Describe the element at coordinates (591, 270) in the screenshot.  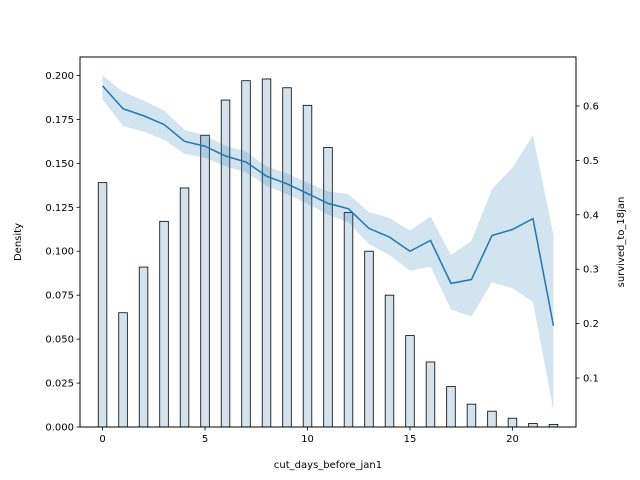
I see `y2-tick-label: 0.3` at that location.